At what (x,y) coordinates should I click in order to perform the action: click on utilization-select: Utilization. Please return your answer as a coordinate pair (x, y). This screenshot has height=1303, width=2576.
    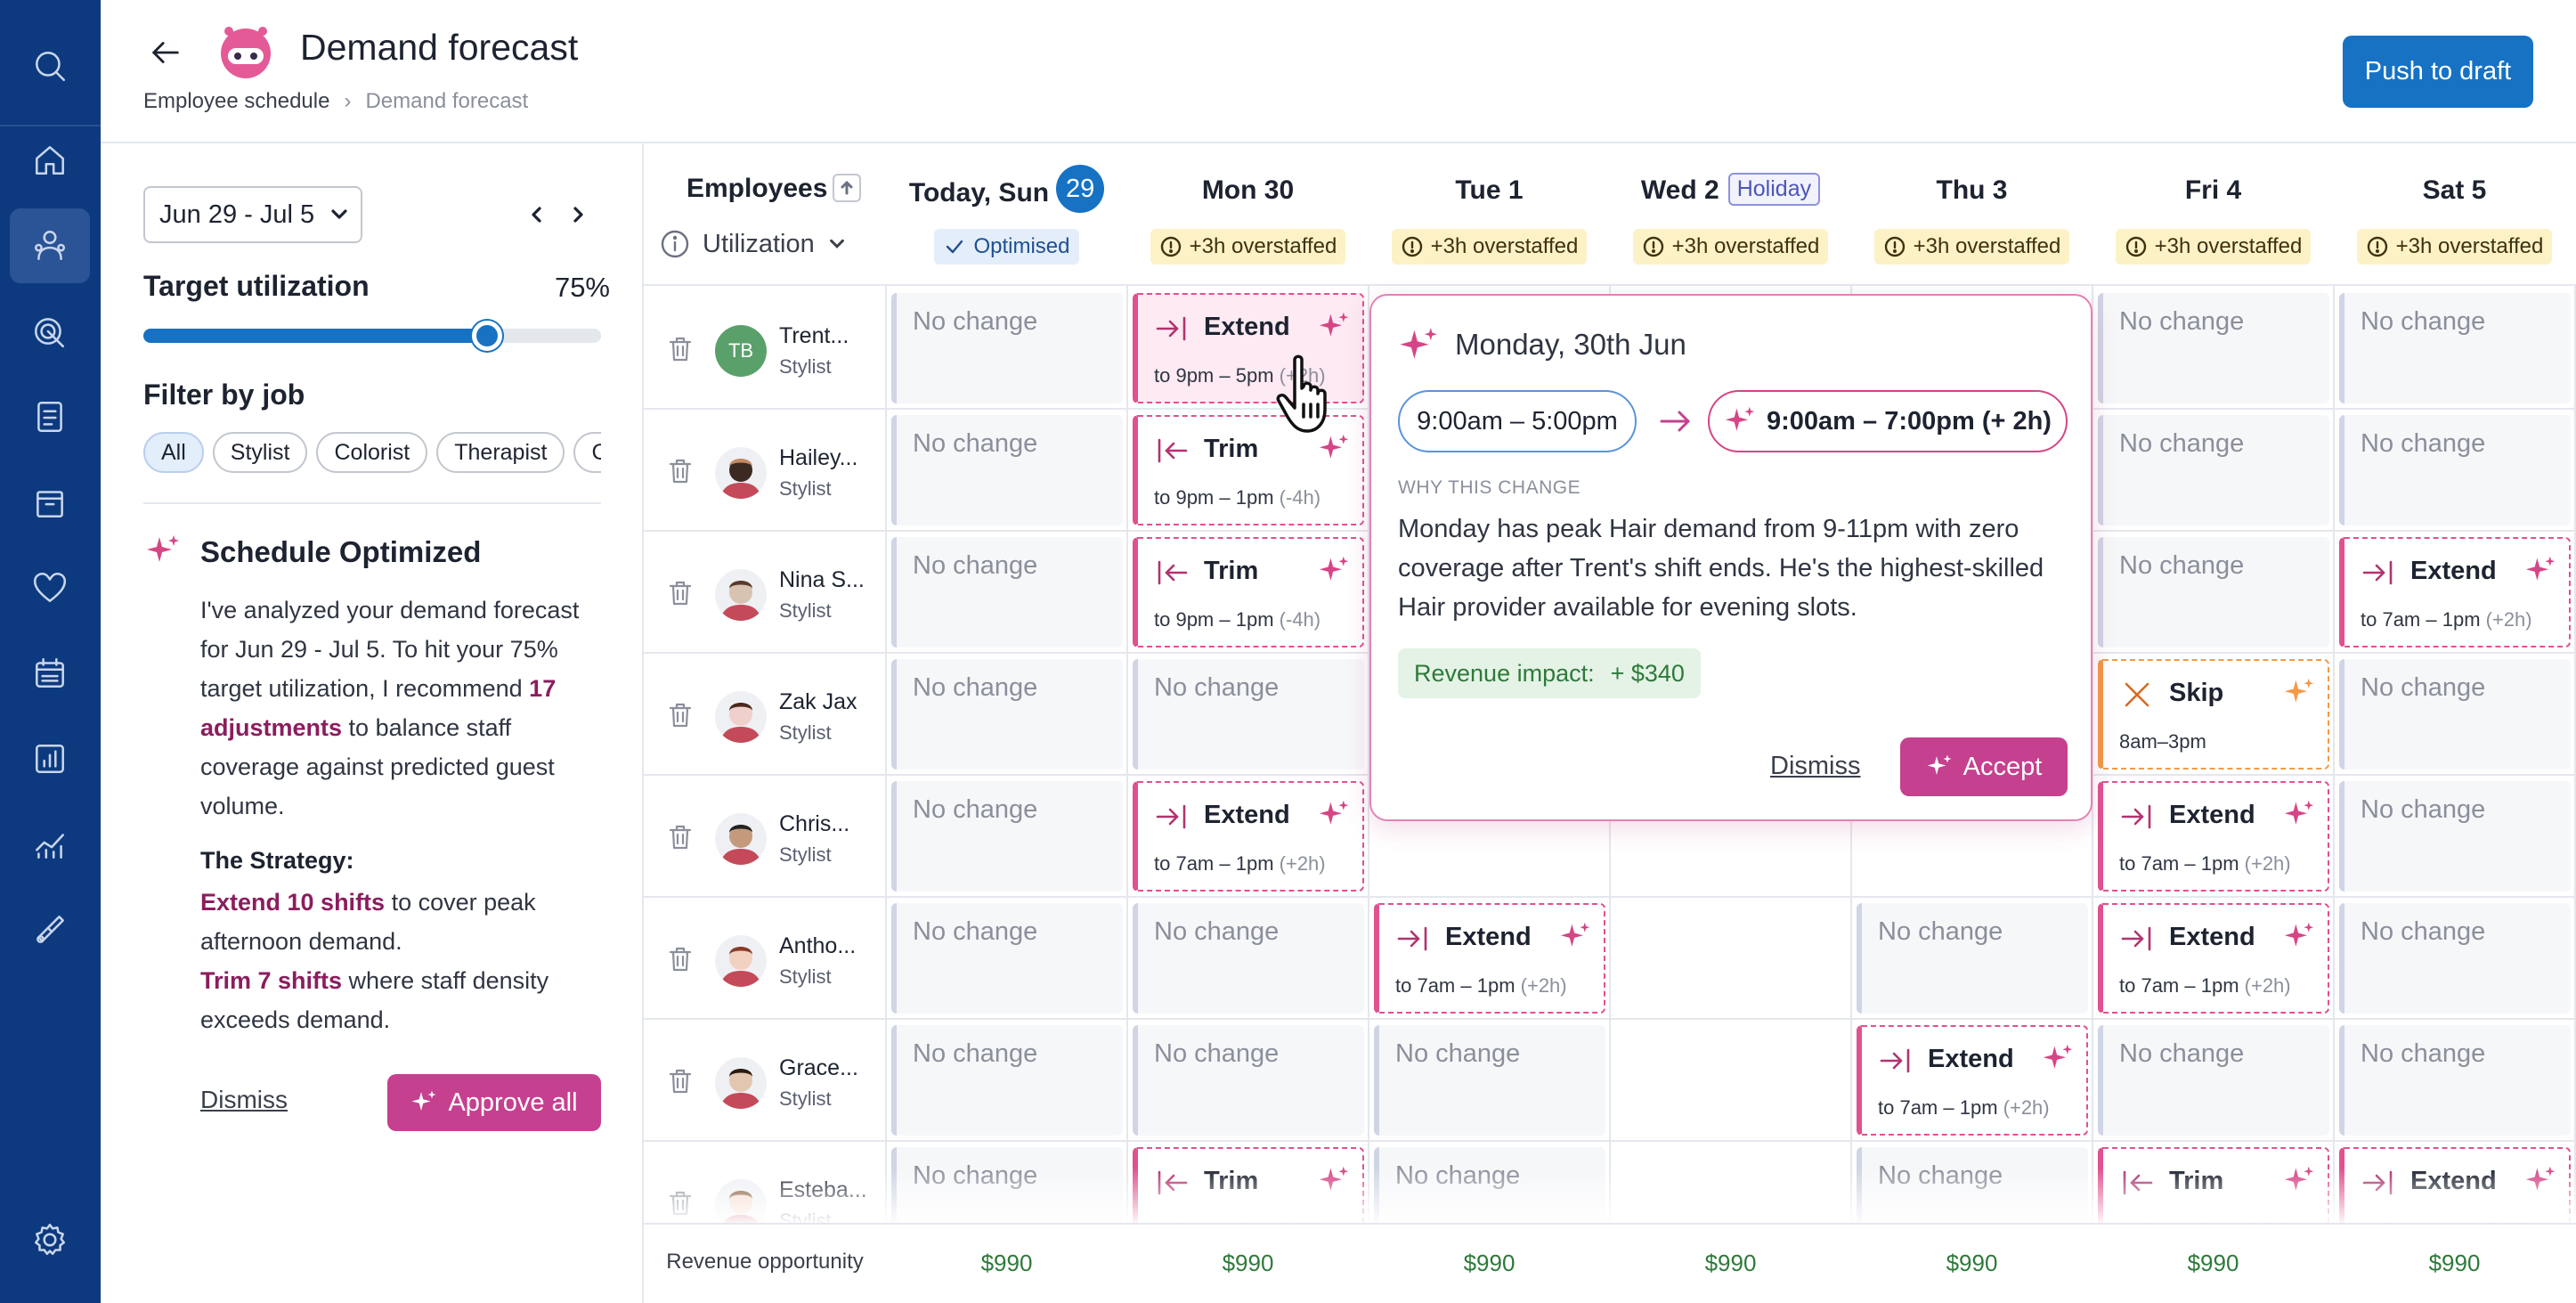
    Looking at the image, I should click on (753, 244).